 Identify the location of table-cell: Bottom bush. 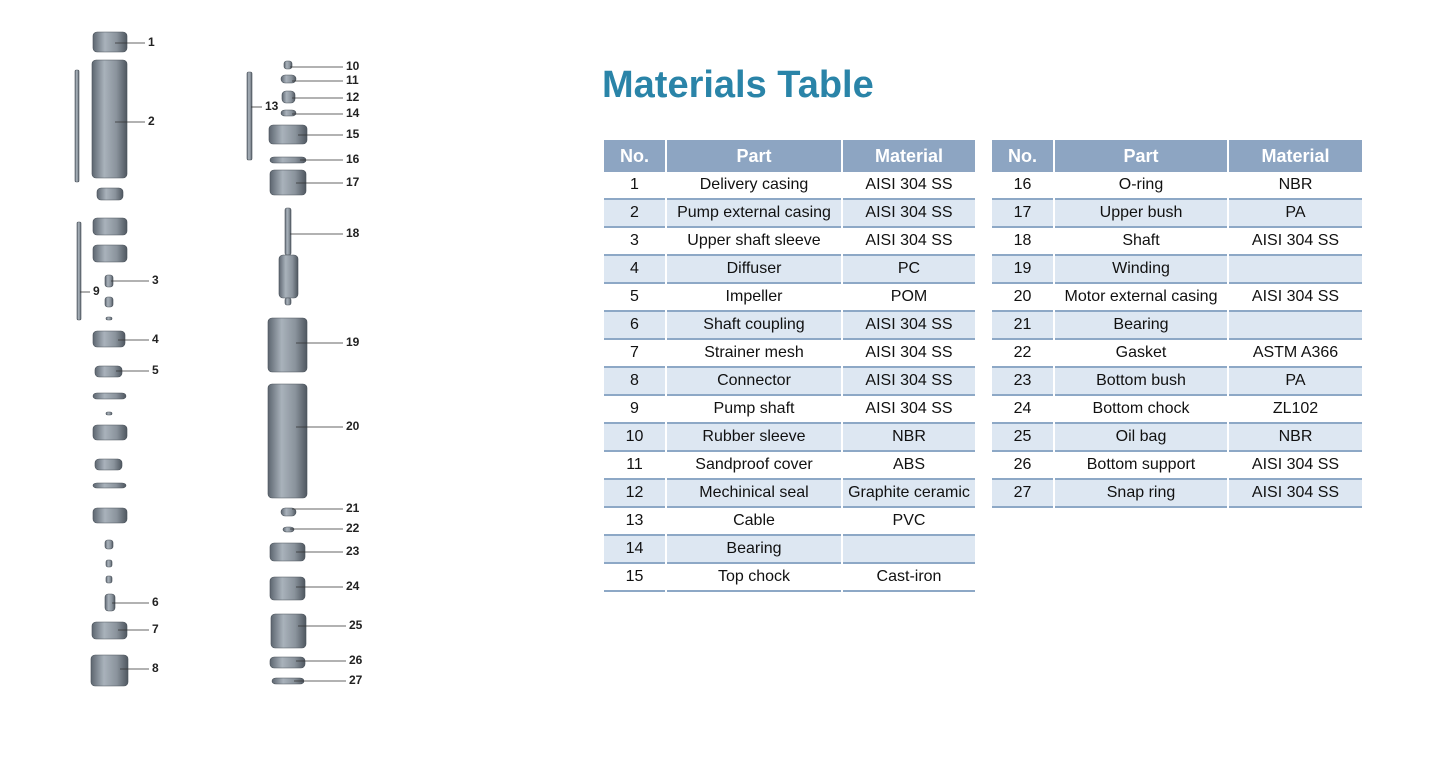
(1141, 382).